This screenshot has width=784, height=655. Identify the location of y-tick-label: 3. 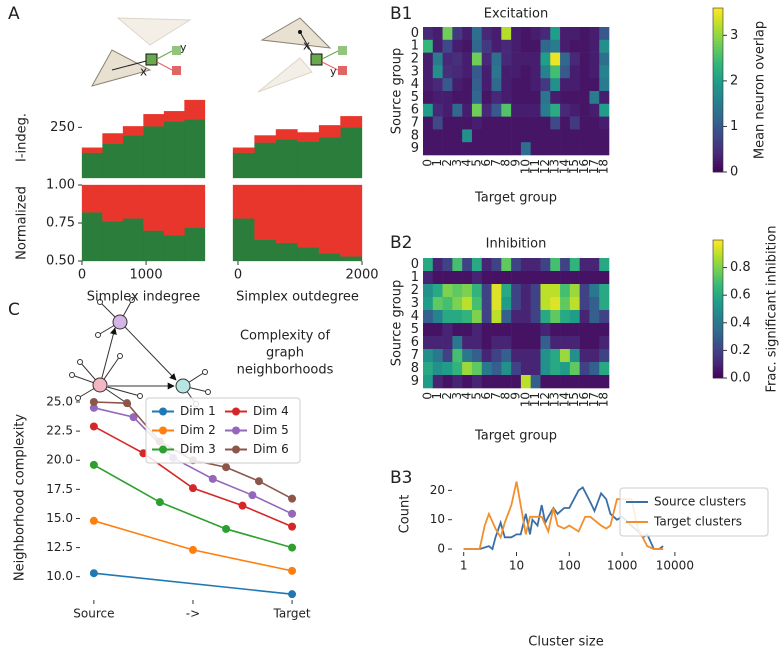
(415, 303).